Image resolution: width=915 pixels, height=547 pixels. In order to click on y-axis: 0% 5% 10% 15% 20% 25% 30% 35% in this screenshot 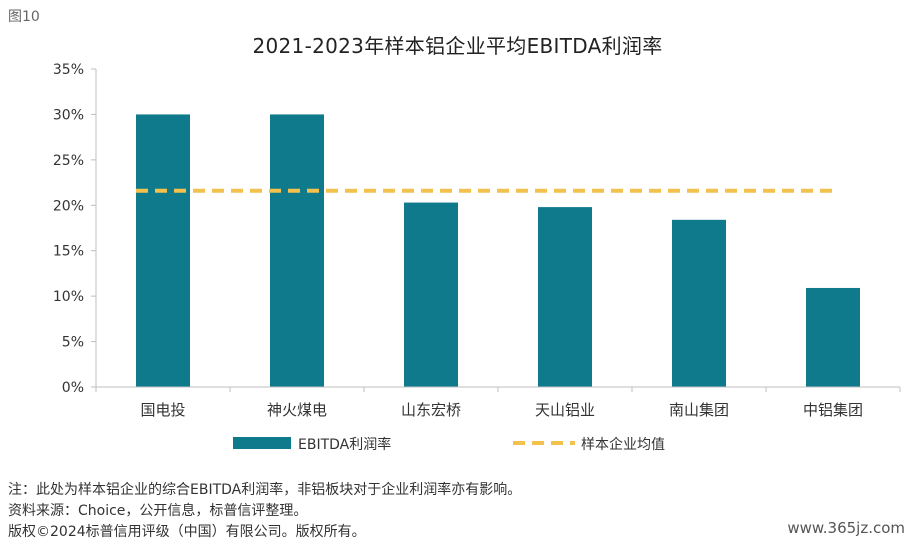, I will do `click(75, 229)`.